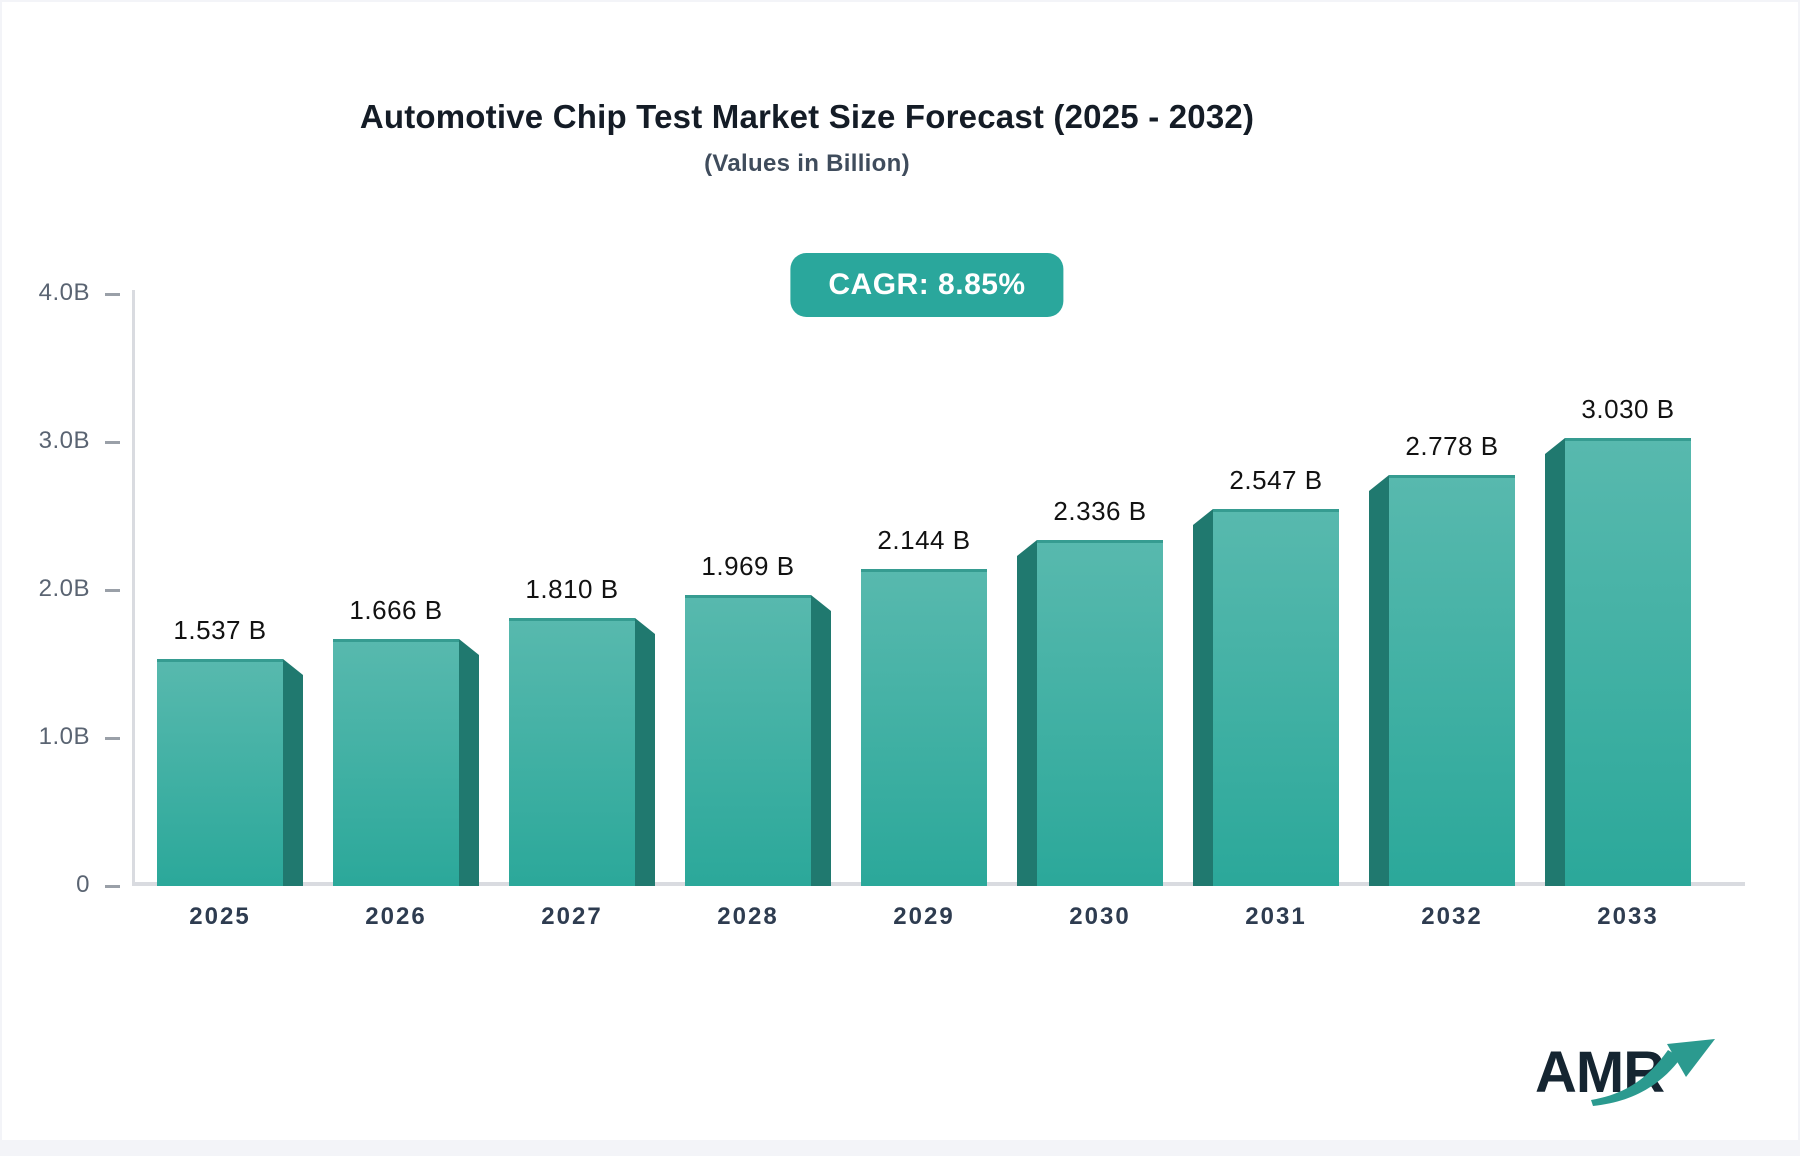 This screenshot has width=1800, height=1156. Describe the element at coordinates (112, 738) in the screenshot. I see `y-tick-mark-1.0B` at that location.